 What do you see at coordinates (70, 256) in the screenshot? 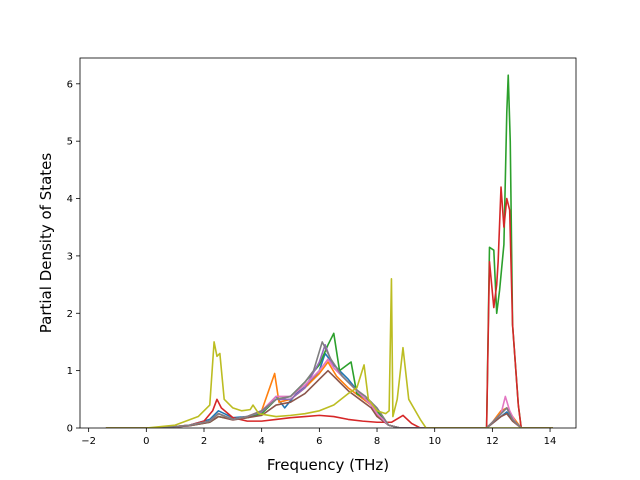
I see `y-tick-label: 3` at bounding box center [70, 256].